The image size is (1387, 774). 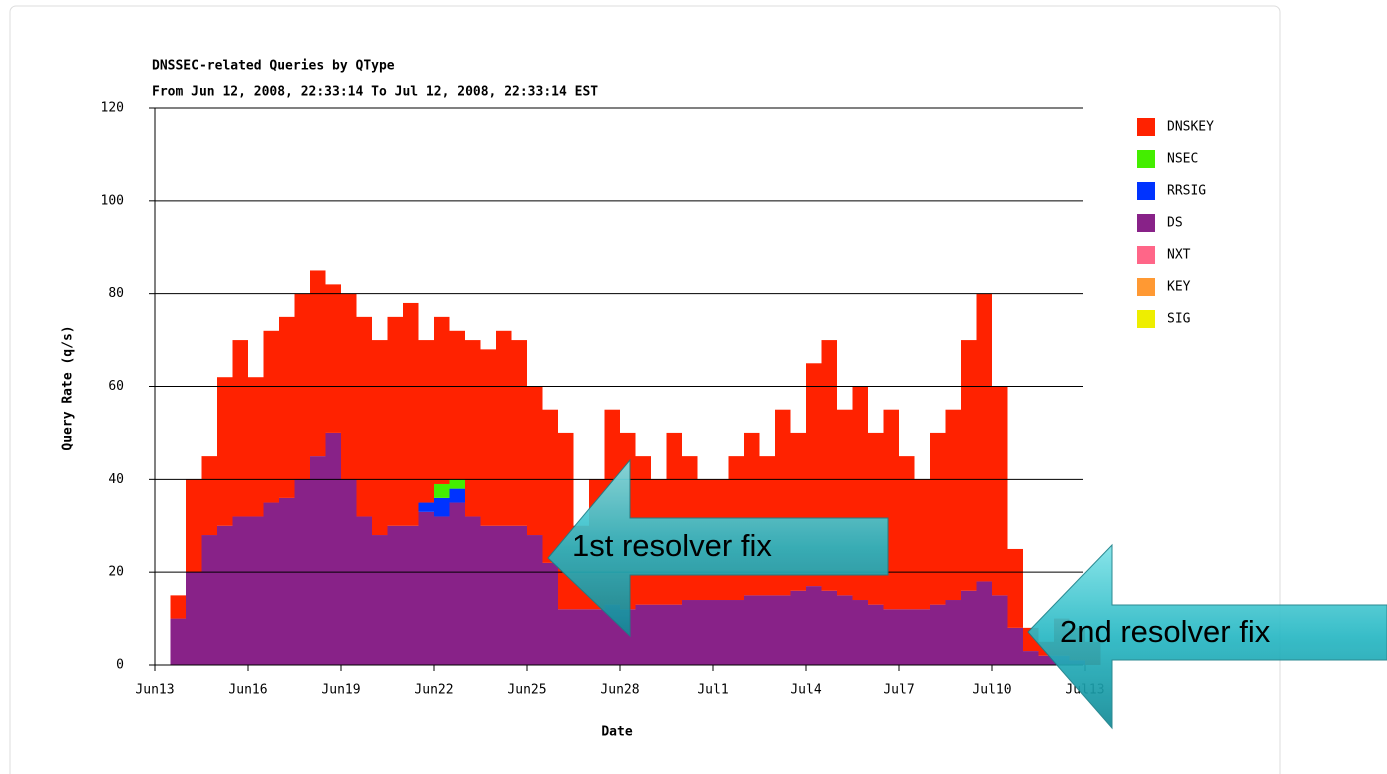 I want to click on annotation: 2nd resolver fix, so click(x=1165, y=631).